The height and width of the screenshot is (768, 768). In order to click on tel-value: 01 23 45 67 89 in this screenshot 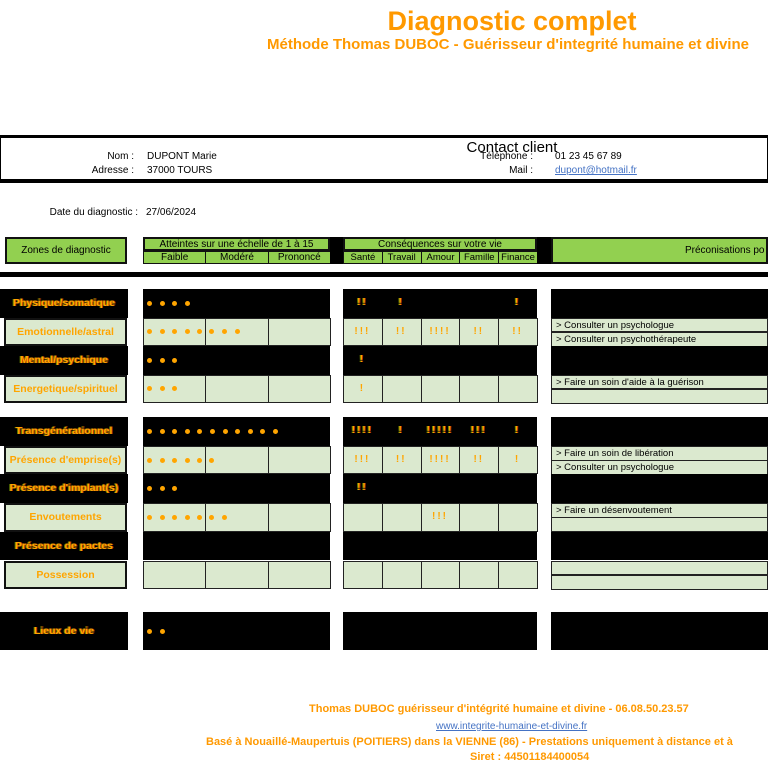, I will do `click(588, 156)`.